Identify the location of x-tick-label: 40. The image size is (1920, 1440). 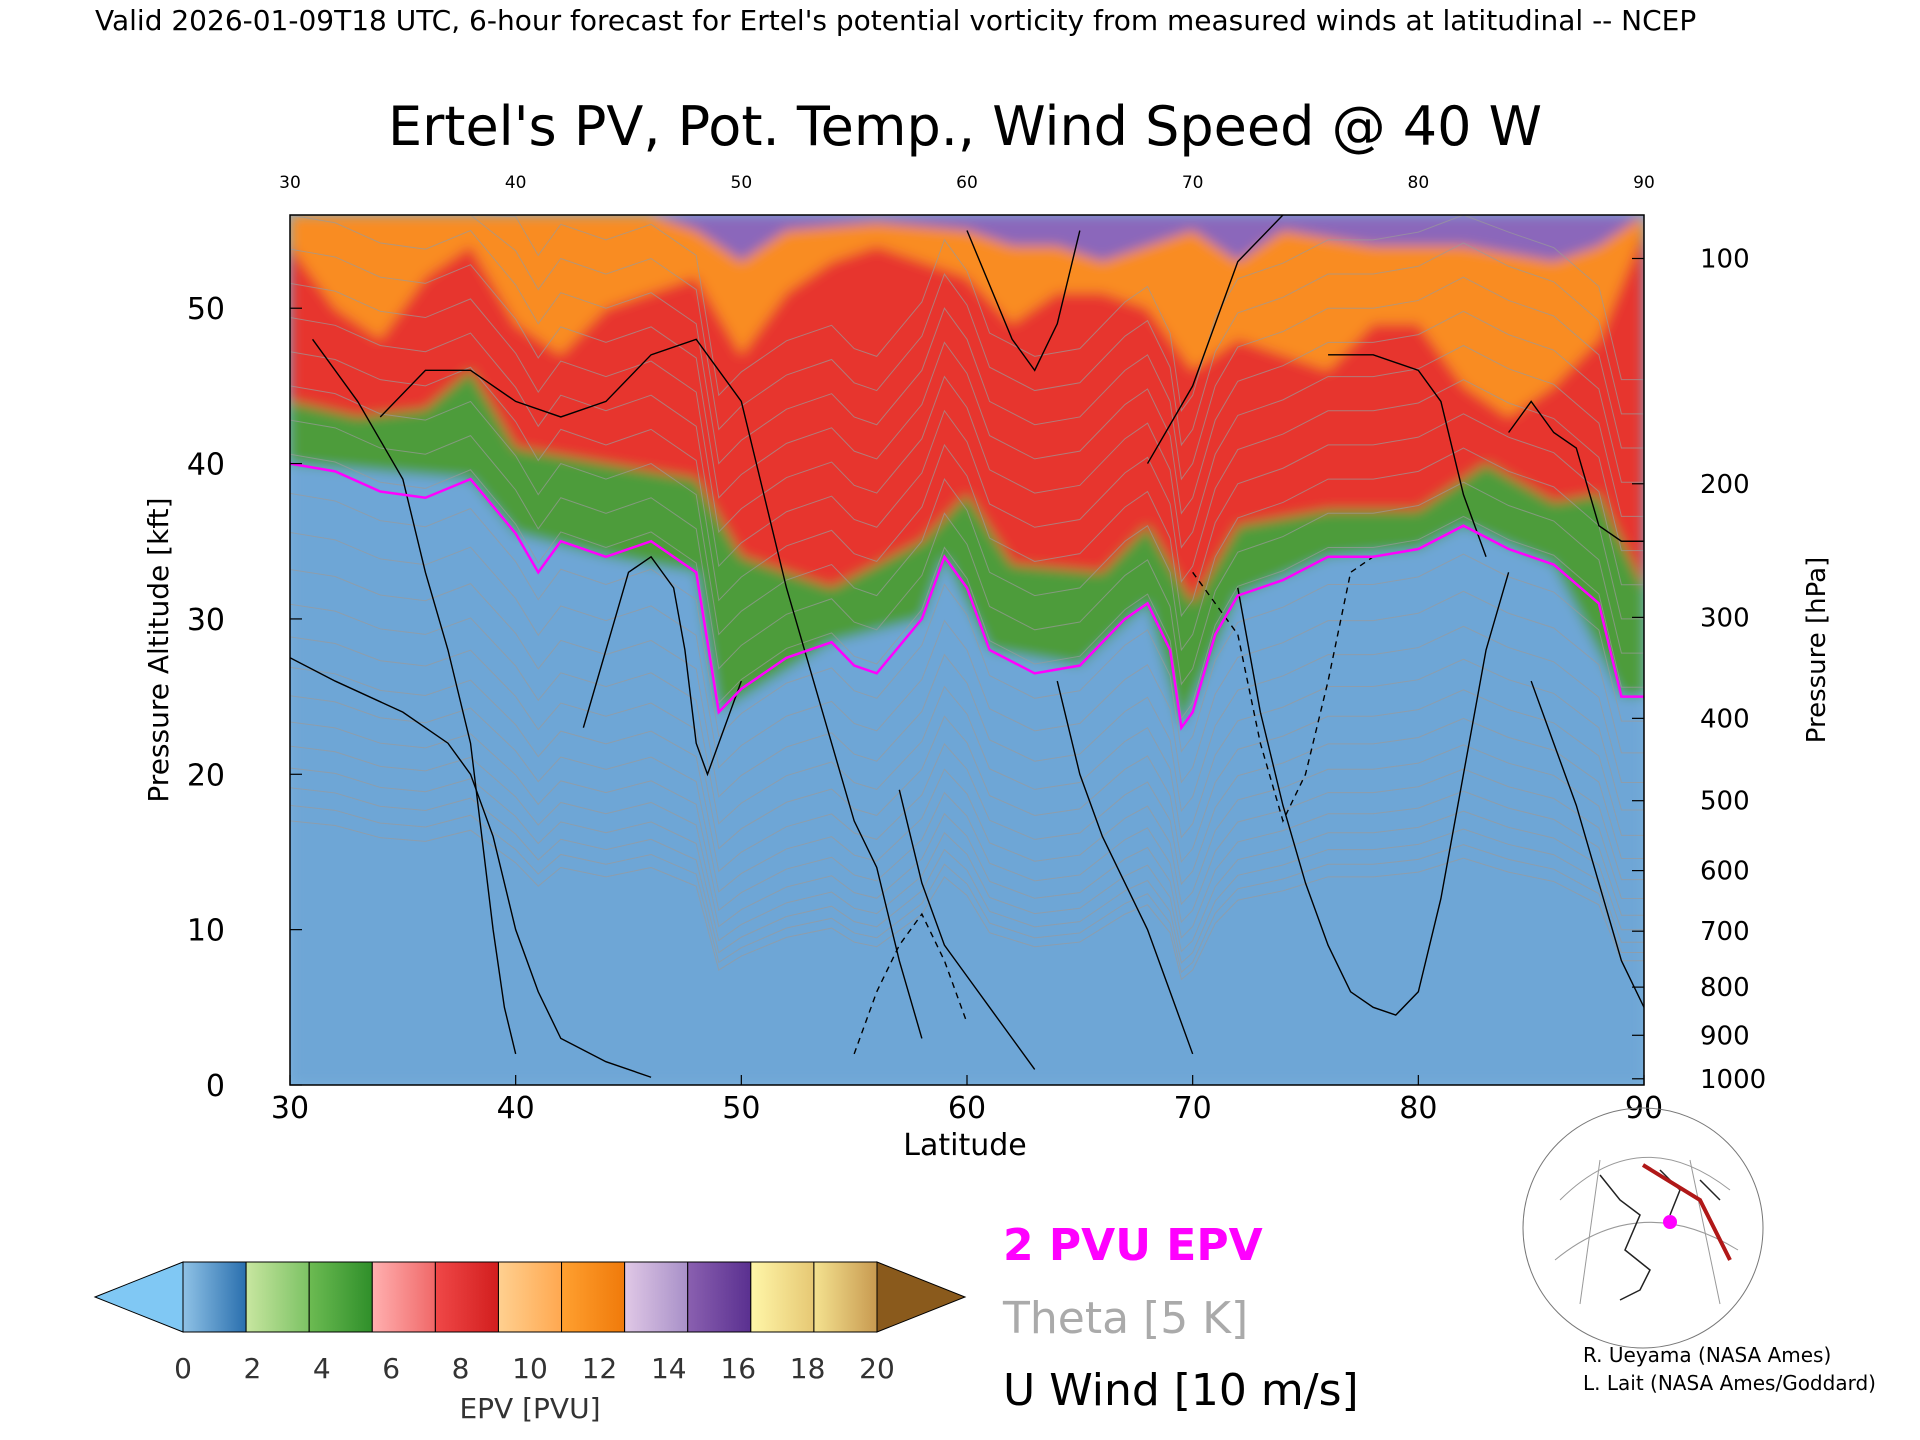
(516, 1108).